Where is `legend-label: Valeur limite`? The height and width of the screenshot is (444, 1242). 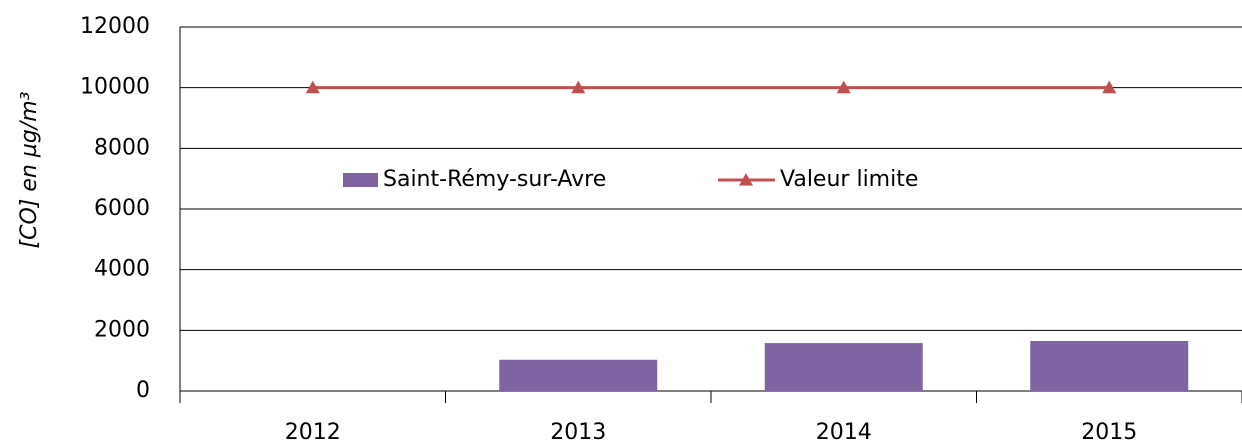 legend-label: Valeur limite is located at coordinates (849, 179).